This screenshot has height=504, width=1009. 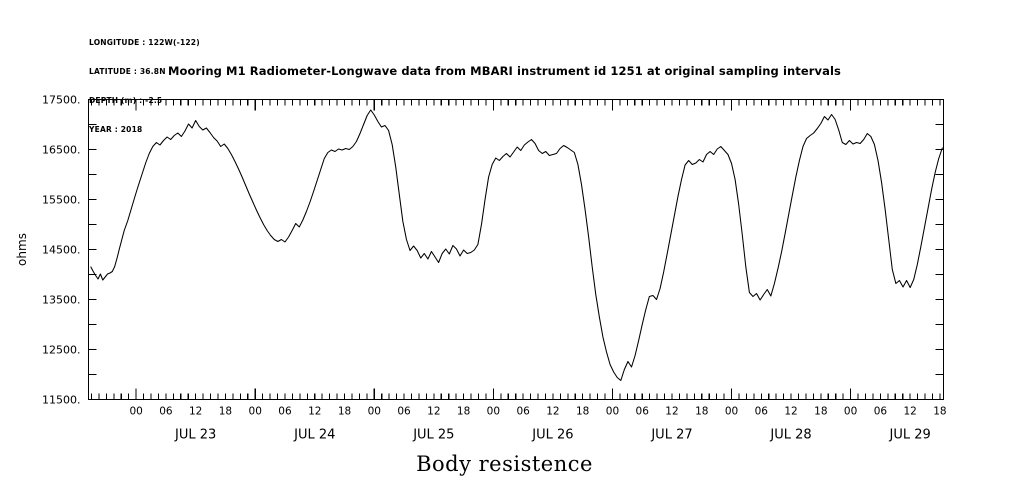 What do you see at coordinates (552, 435) in the screenshot?
I see `x-date-label: JUL 26` at bounding box center [552, 435].